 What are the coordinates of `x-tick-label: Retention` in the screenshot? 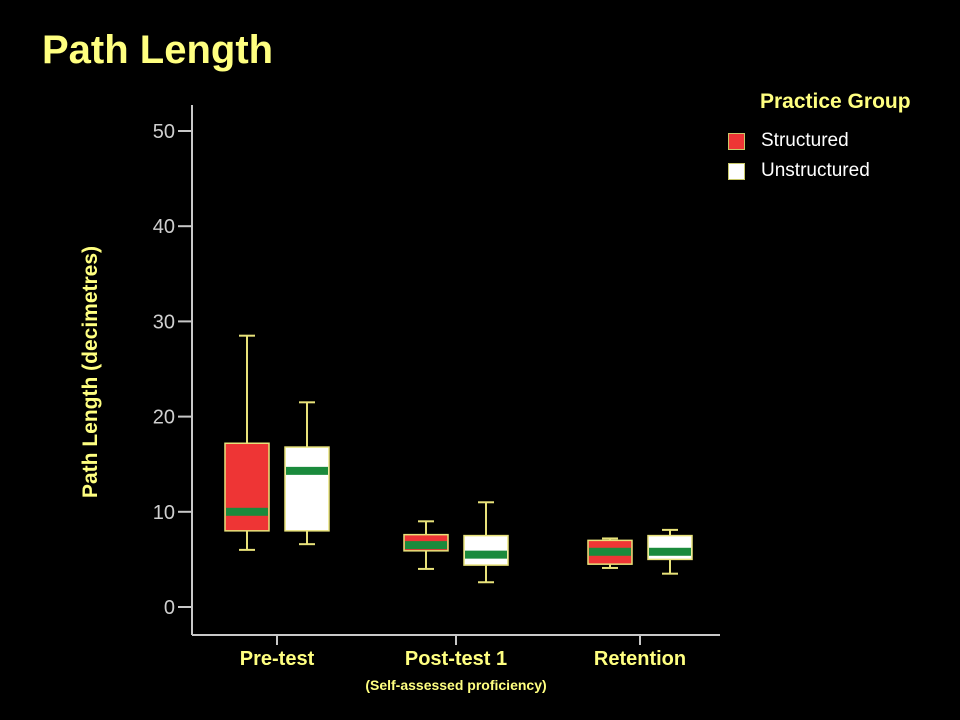 It's located at (640, 659).